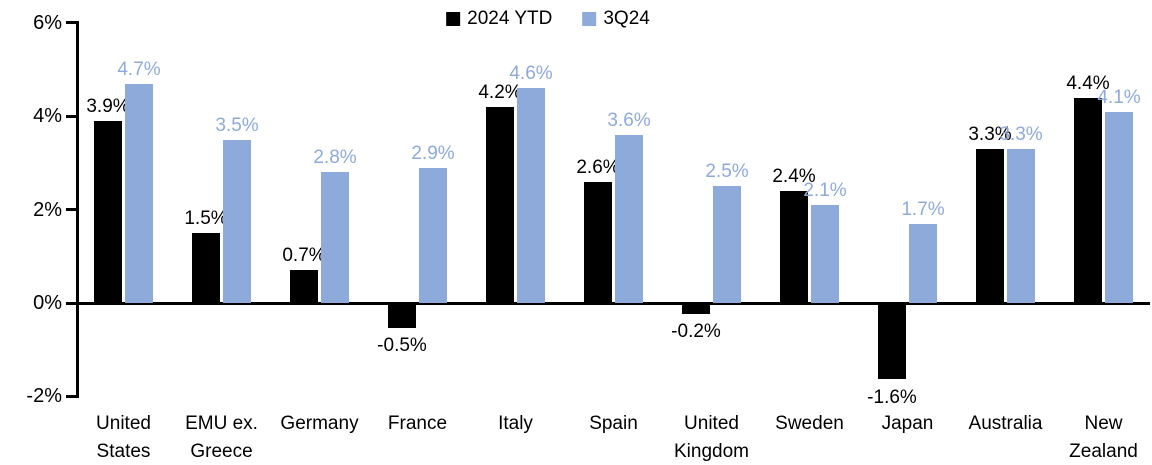 The height and width of the screenshot is (465, 1152). What do you see at coordinates (402, 346) in the screenshot?
I see `value-label-2024-ytd-france: -0.5%` at bounding box center [402, 346].